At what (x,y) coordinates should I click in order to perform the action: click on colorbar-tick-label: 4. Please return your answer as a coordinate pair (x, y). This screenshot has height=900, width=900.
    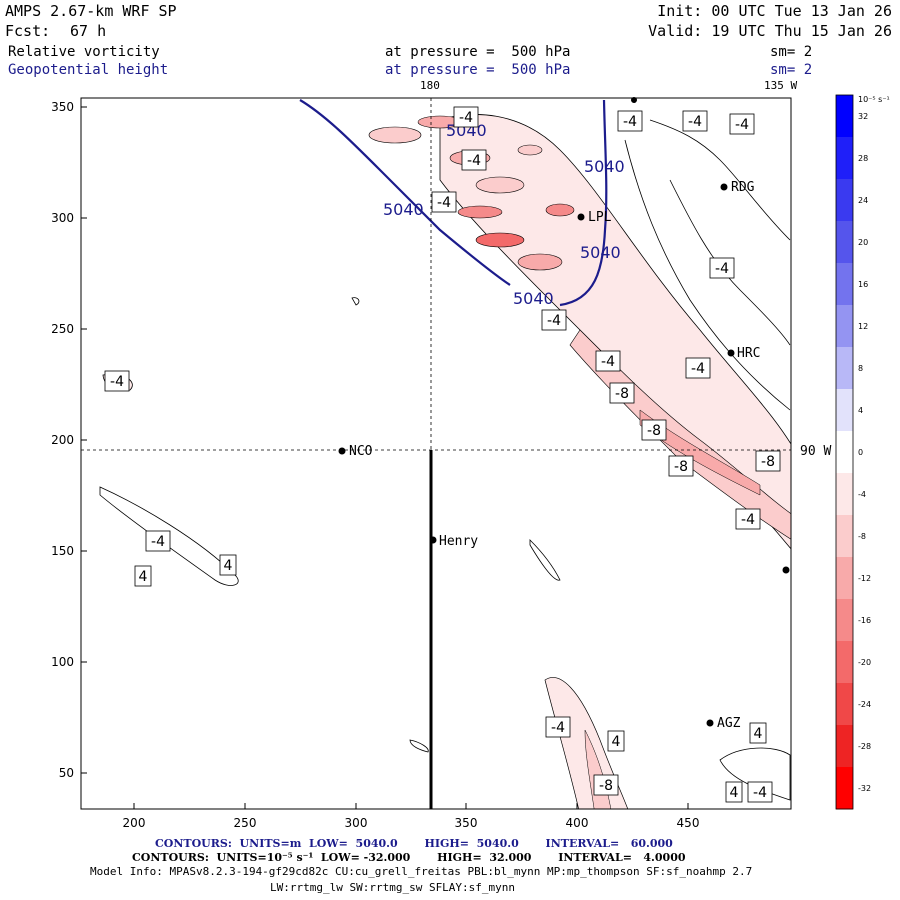
    Looking at the image, I should click on (860, 410).